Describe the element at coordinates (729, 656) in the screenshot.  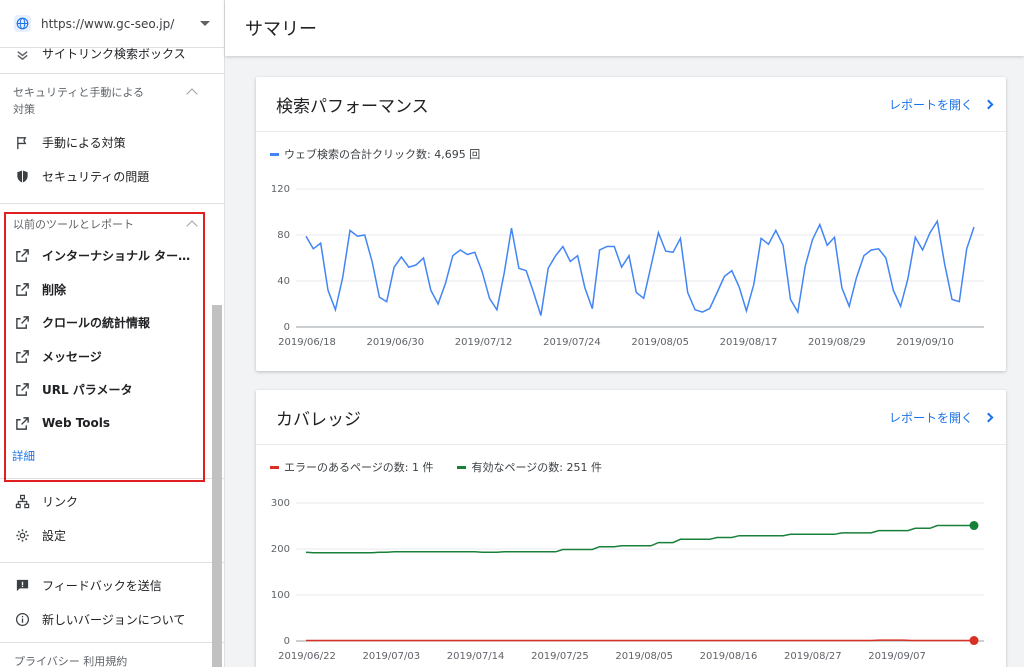
I see `x-tick-label: 2019/08/16` at that location.